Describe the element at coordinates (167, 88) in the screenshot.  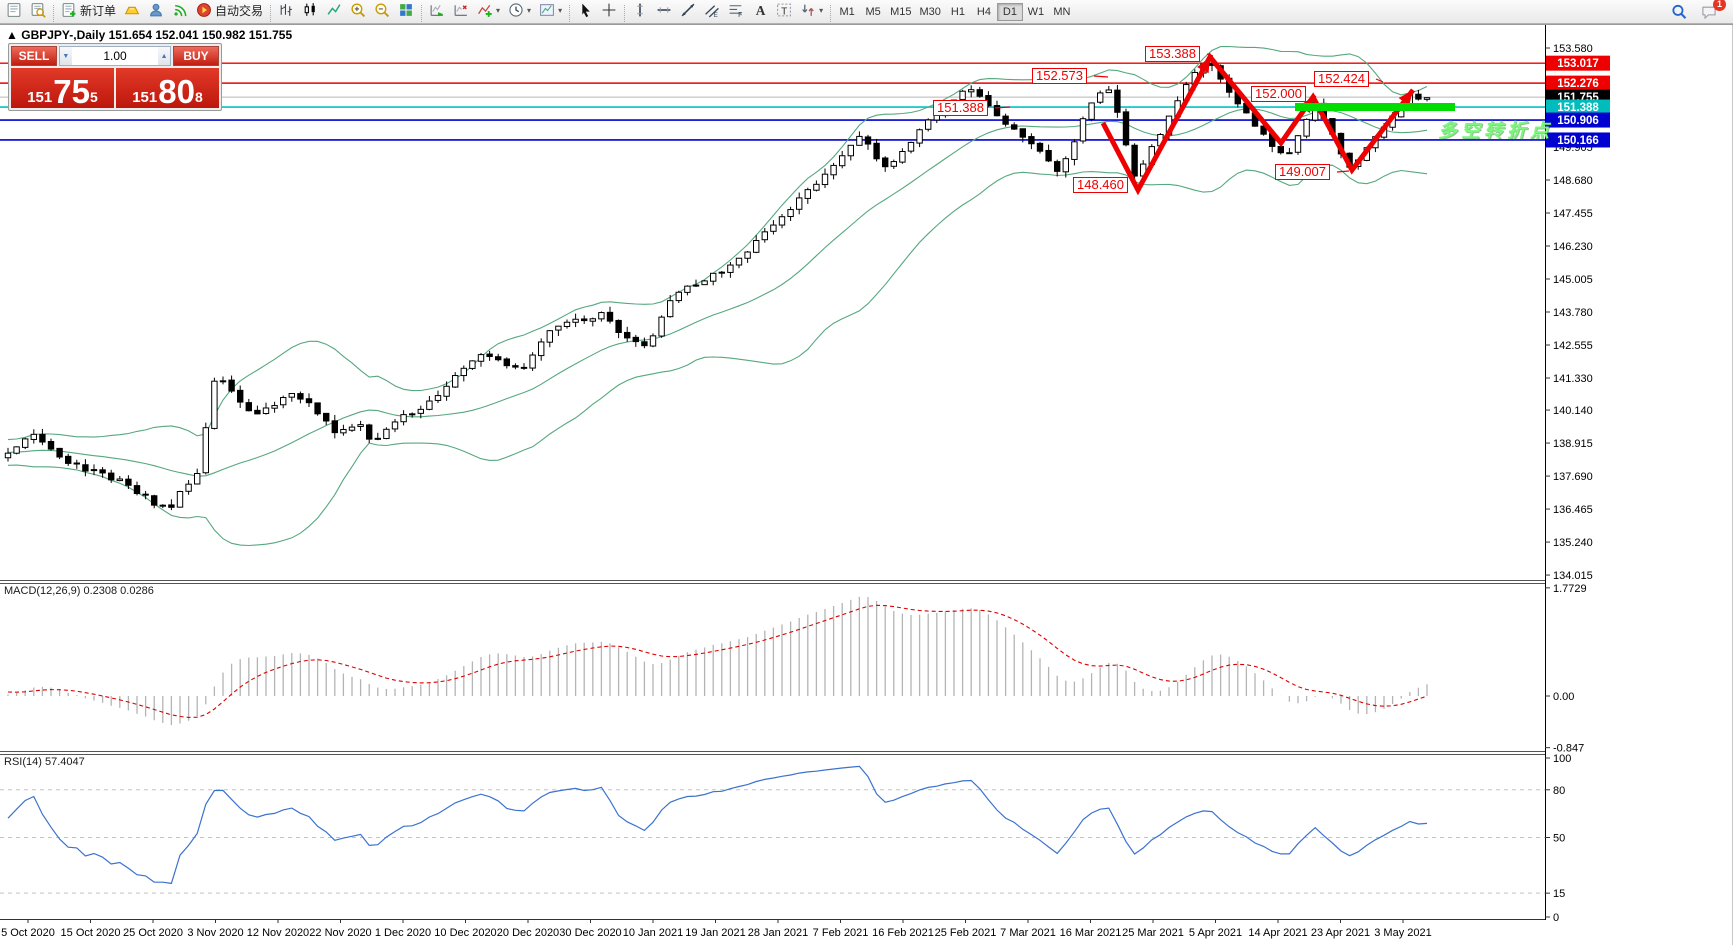
I see `buy-price: 151 80 8` at that location.